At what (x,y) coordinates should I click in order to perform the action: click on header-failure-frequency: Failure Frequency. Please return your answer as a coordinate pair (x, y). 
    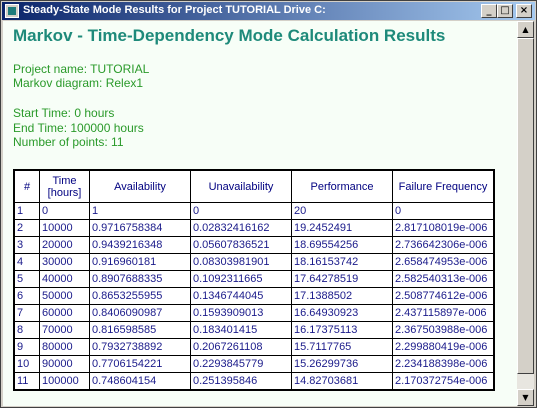
    Looking at the image, I should click on (443, 186).